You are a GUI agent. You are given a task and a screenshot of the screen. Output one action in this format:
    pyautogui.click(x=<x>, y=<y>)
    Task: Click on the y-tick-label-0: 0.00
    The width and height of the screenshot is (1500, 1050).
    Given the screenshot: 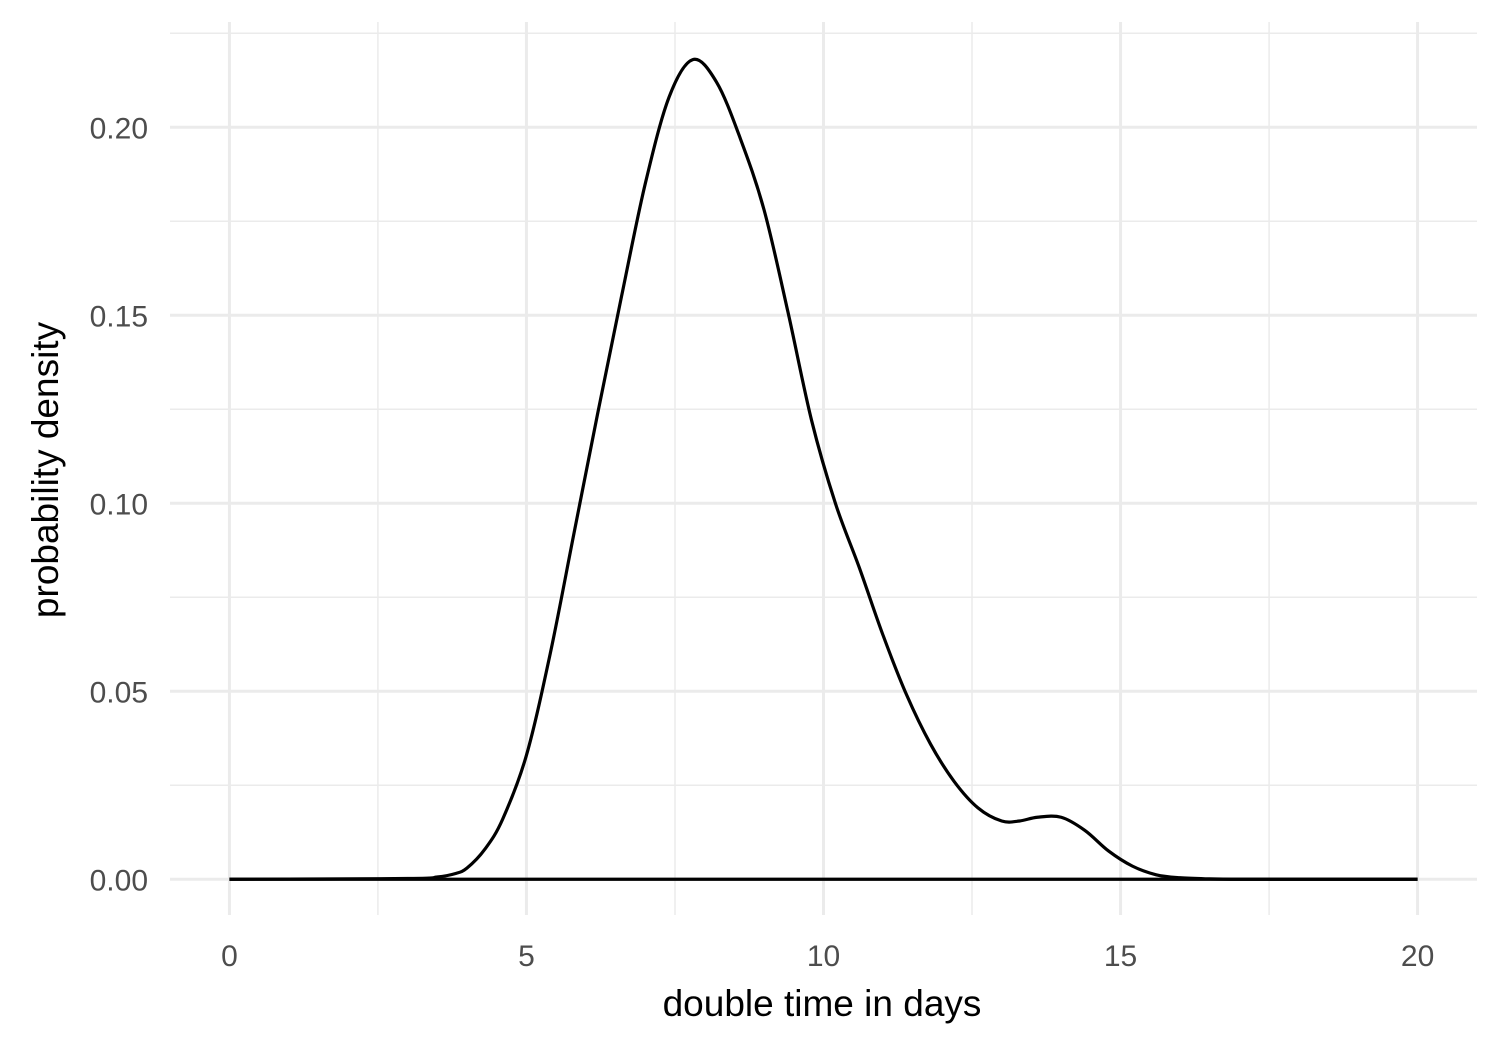 What is the action you would take?
    pyautogui.click(x=119, y=880)
    